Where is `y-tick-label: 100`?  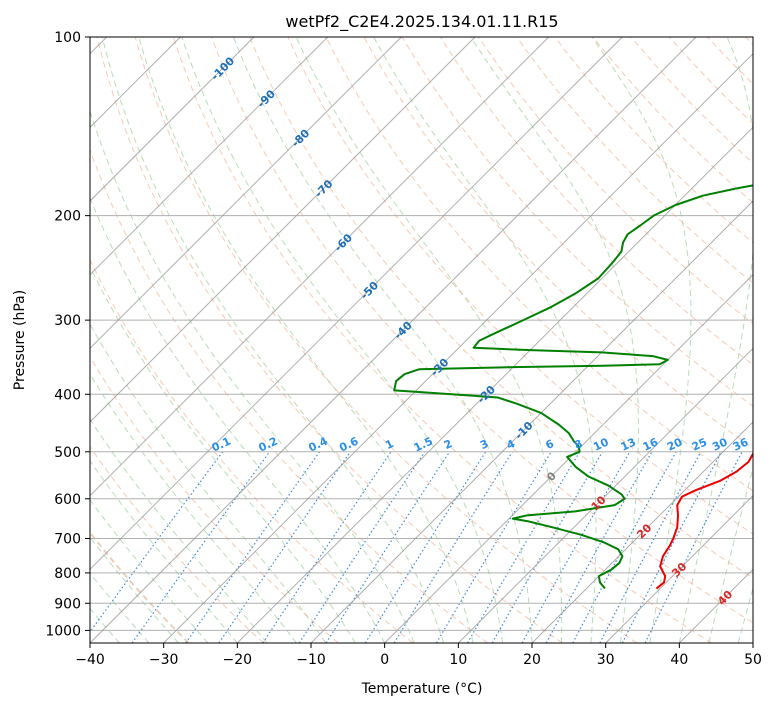
y-tick-label: 100 is located at coordinates (67, 38).